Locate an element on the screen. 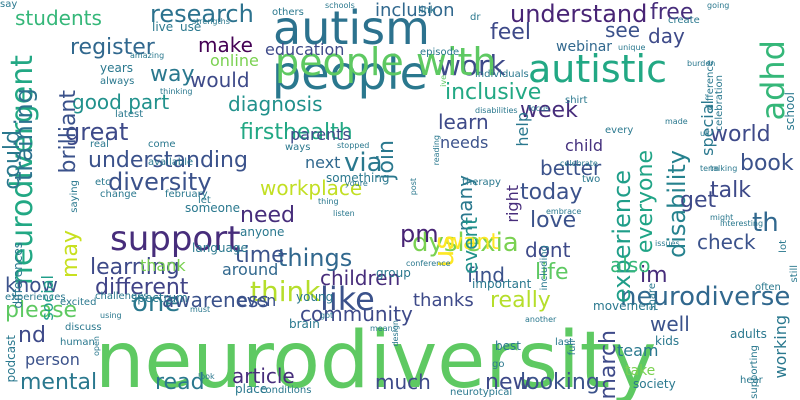  word-disabilities: disabilities is located at coordinates (496, 110).